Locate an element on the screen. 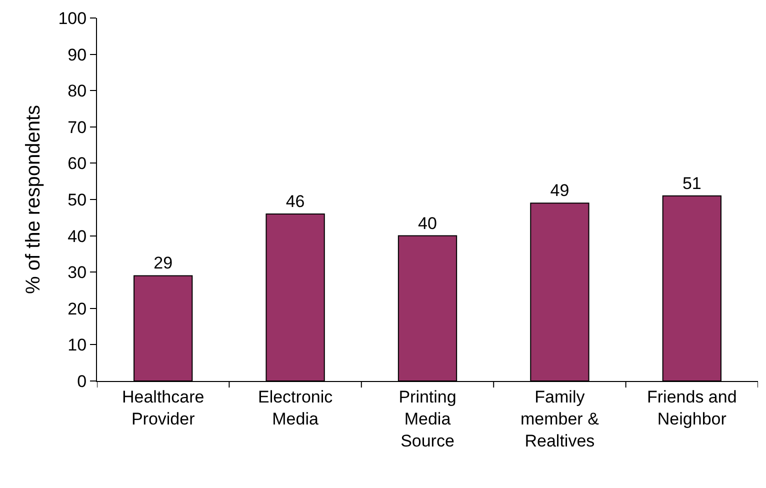 The height and width of the screenshot is (488, 766). y-tick-label: 10 is located at coordinates (77, 345).